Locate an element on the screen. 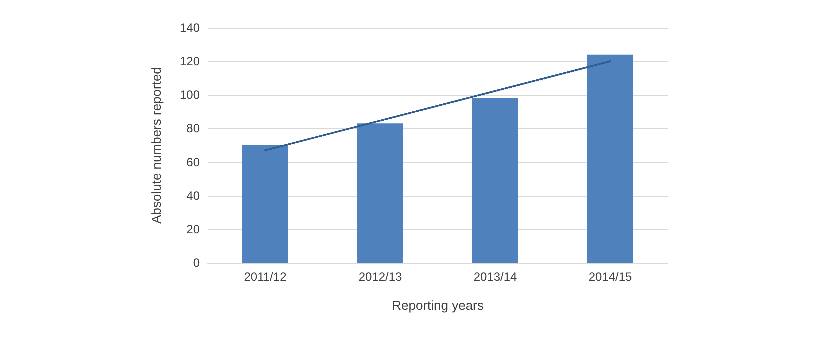 This screenshot has width=820, height=350. y-tick-label: 40 is located at coordinates (193, 195).